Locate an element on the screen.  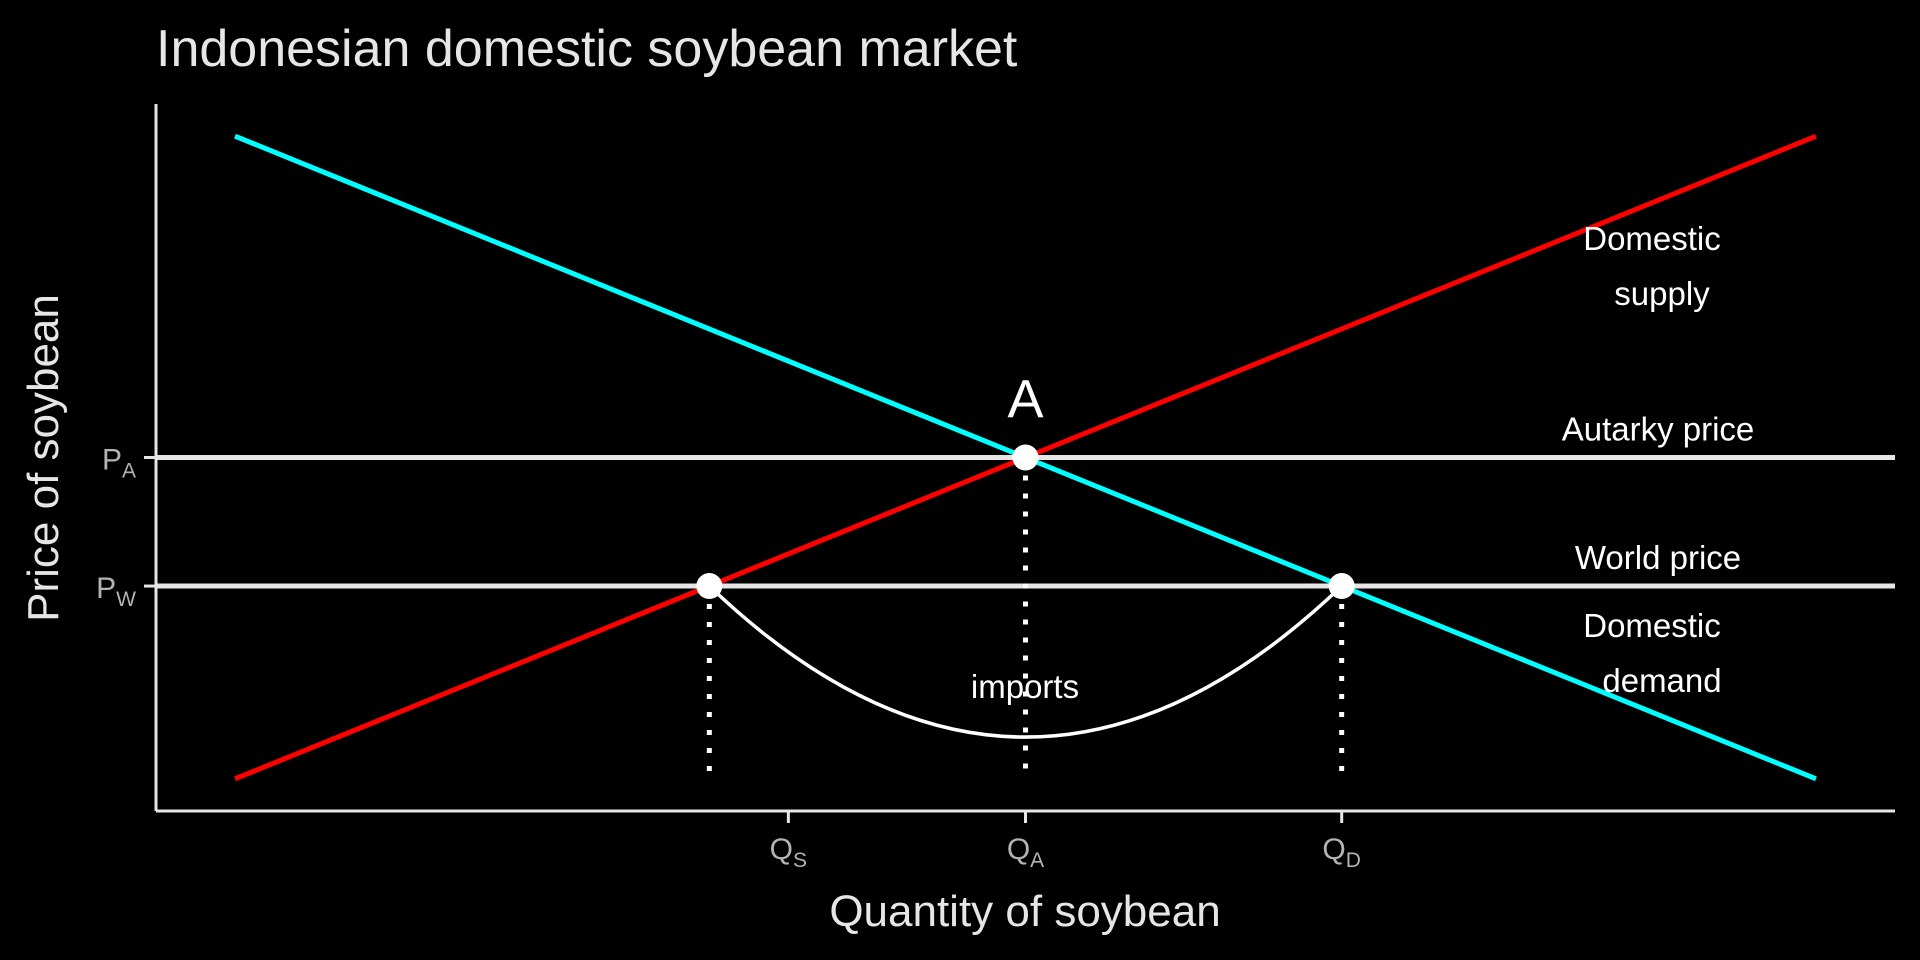
imports-curve is located at coordinates (1025, 661).